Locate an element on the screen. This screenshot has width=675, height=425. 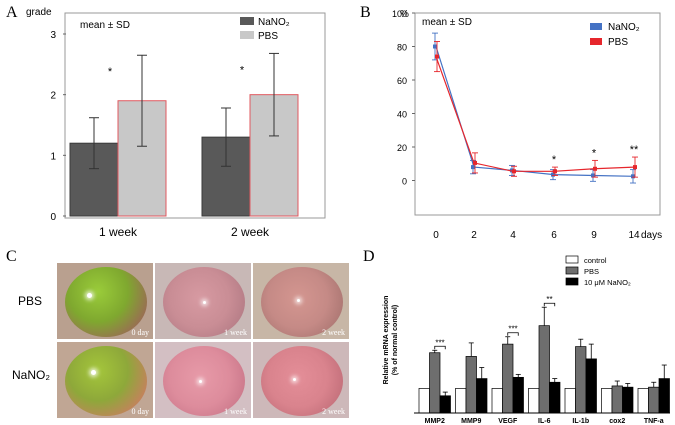
y-tick-label: 2 is located at coordinates (53, 96).